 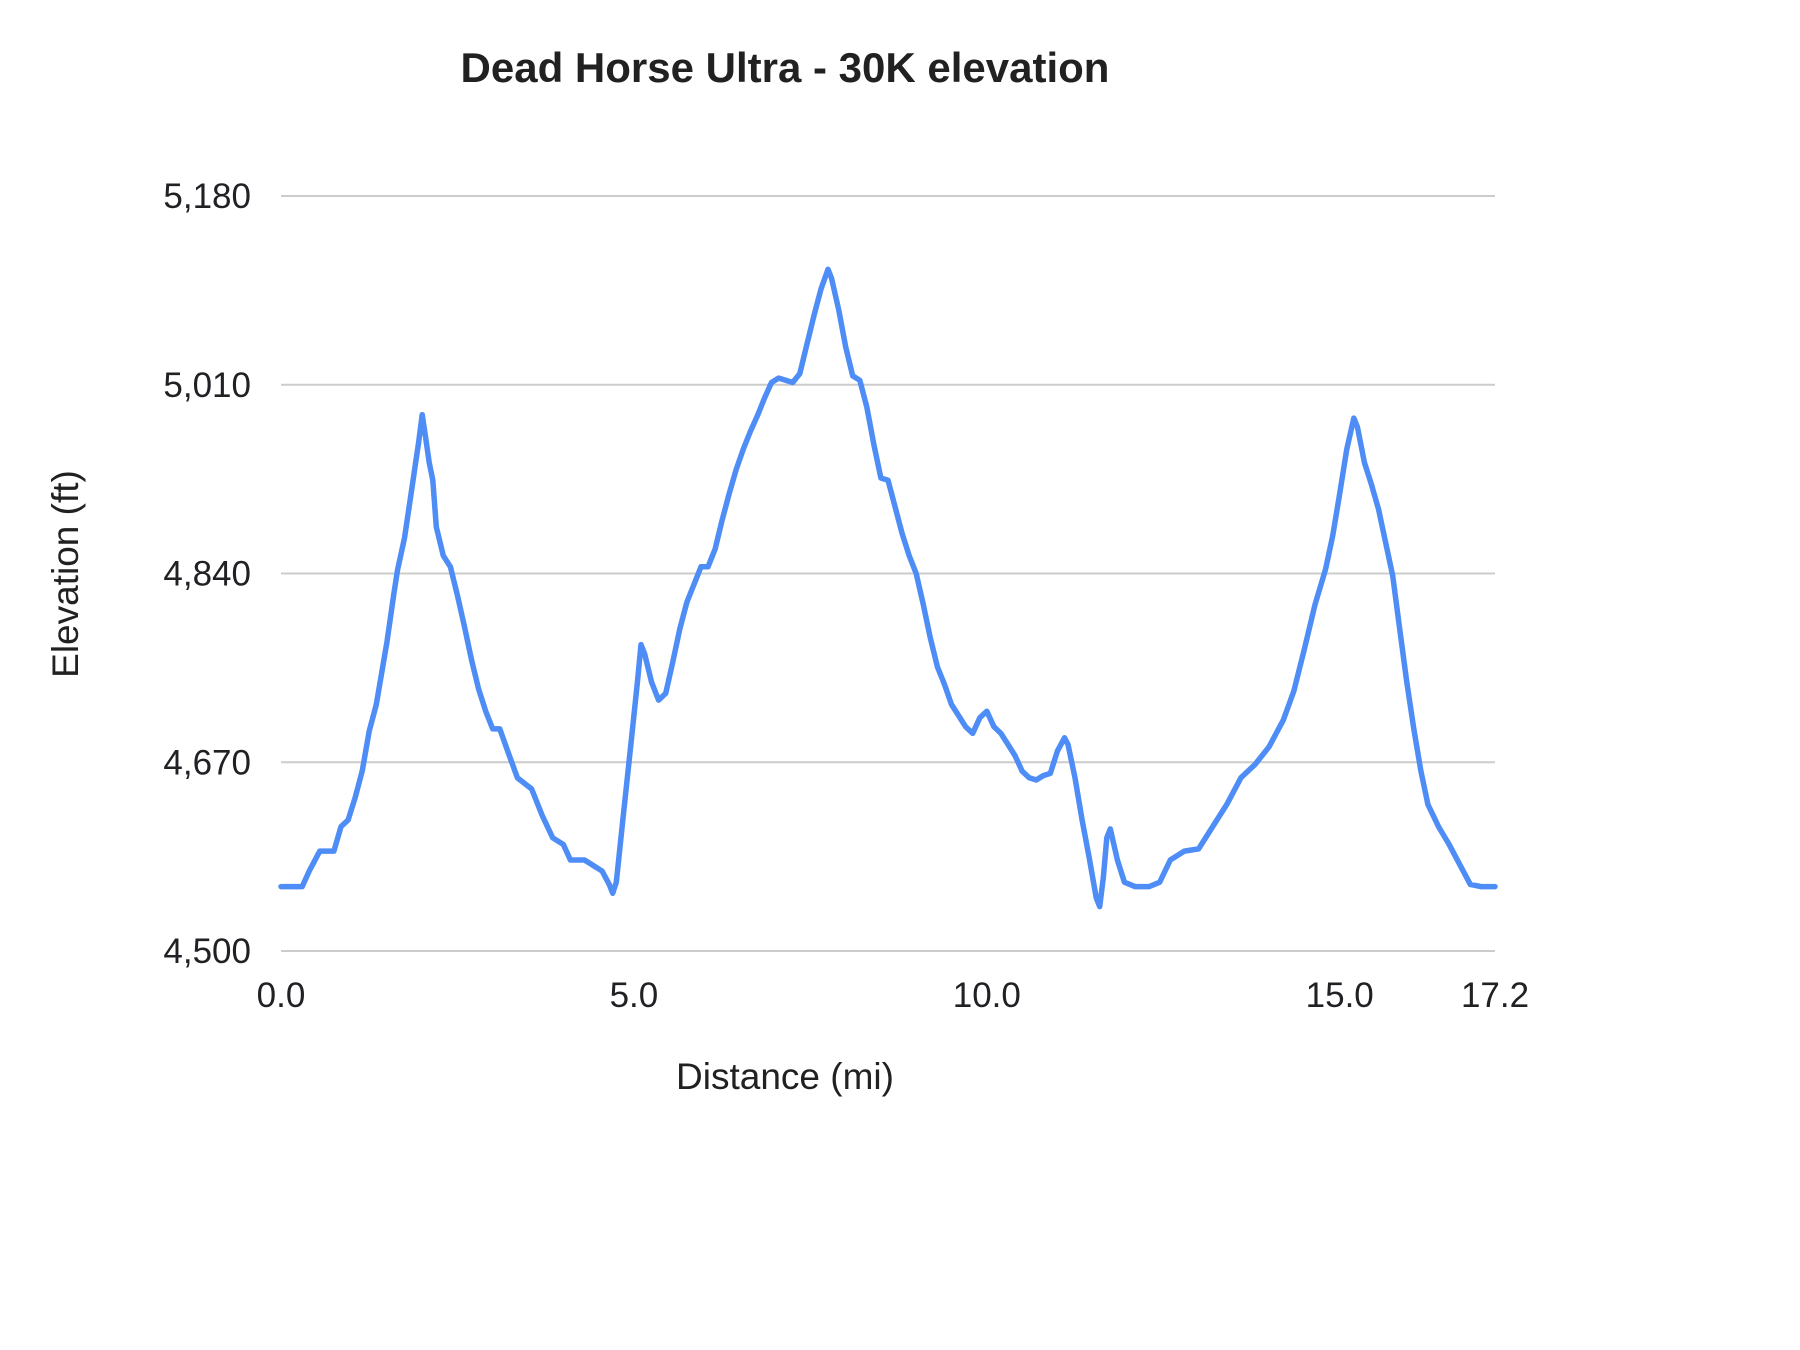 I want to click on y-tick-label: 4,840, so click(x=207, y=574).